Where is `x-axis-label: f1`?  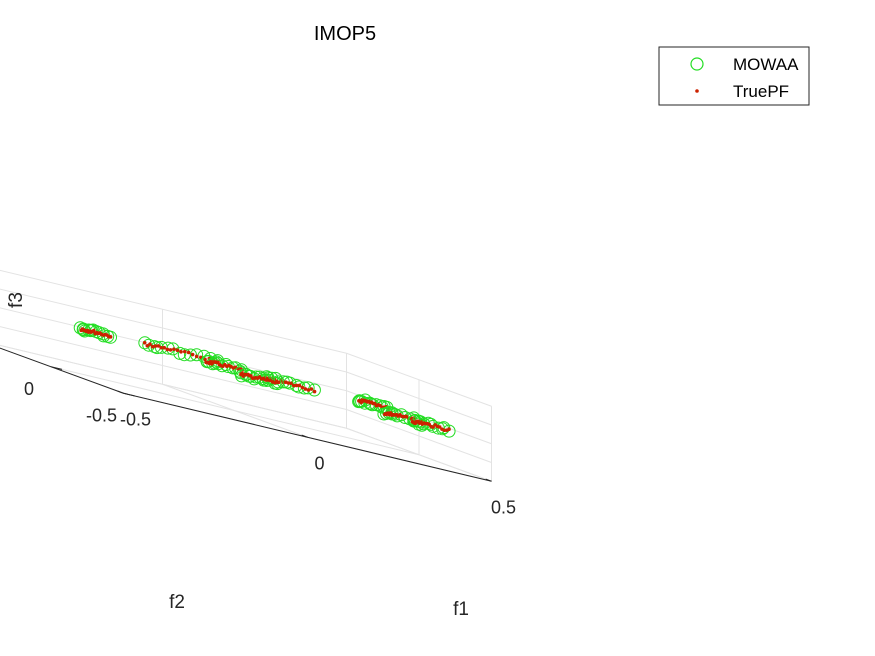 x-axis-label: f1 is located at coordinates (461, 609).